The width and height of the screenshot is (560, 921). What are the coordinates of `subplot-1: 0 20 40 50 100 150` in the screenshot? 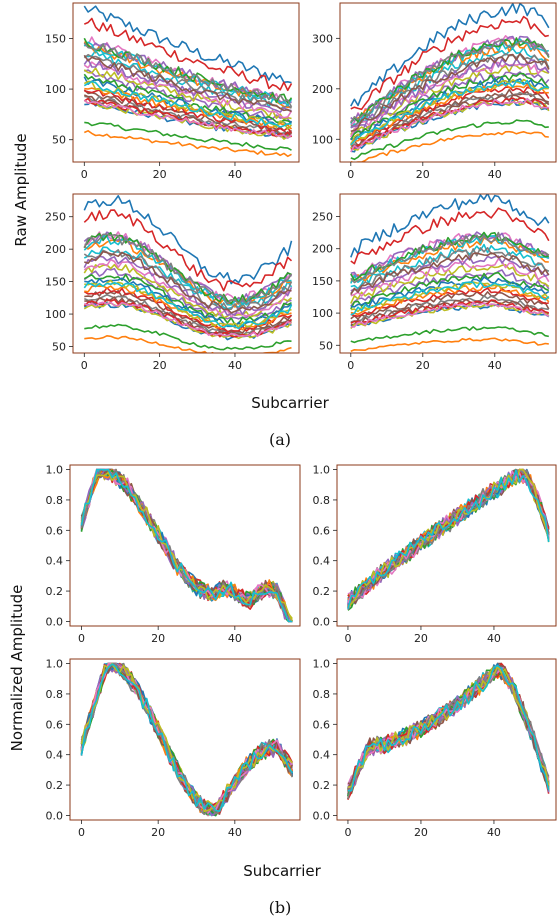 It's located at (172, 91).